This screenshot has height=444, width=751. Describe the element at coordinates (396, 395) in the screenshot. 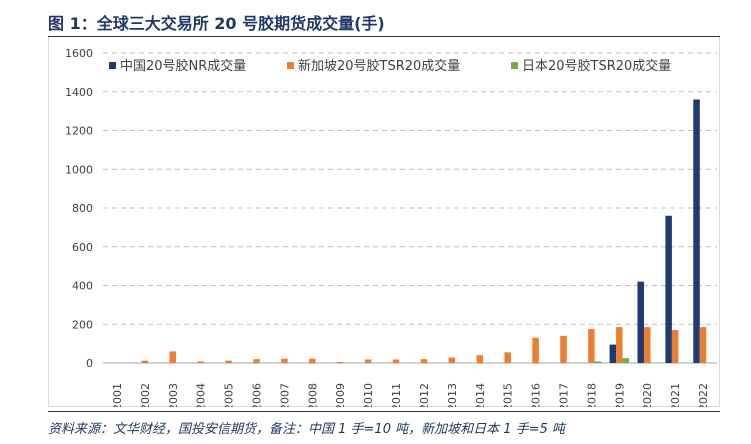

I see `x-tick-label: 2011` at that location.